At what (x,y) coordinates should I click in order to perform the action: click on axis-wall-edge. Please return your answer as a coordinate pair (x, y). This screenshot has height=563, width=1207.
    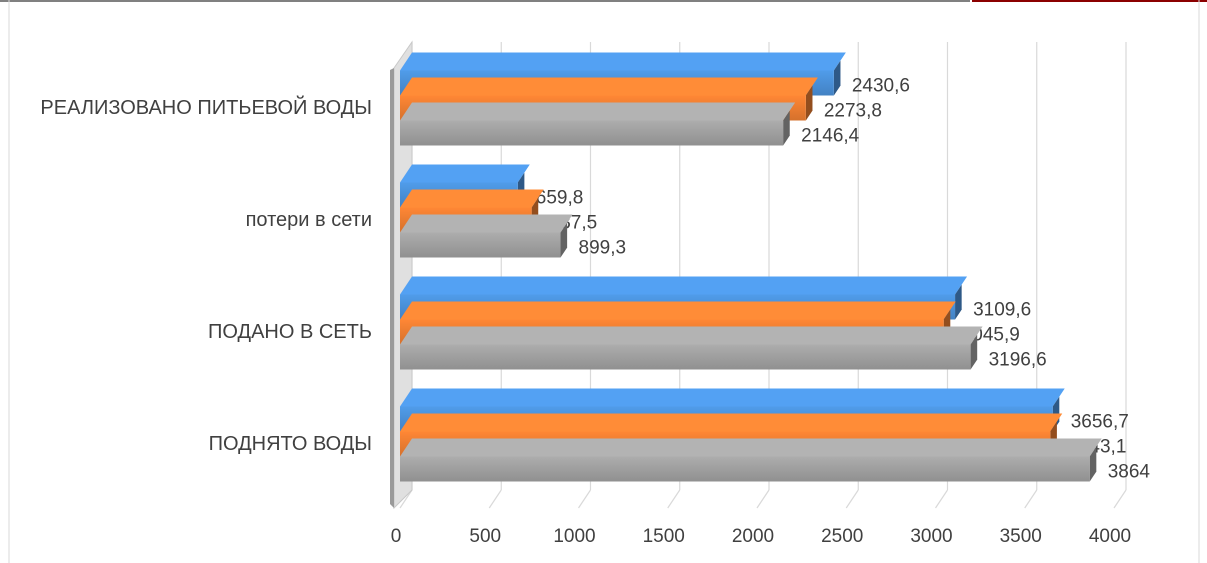
    Looking at the image, I should click on (392, 288).